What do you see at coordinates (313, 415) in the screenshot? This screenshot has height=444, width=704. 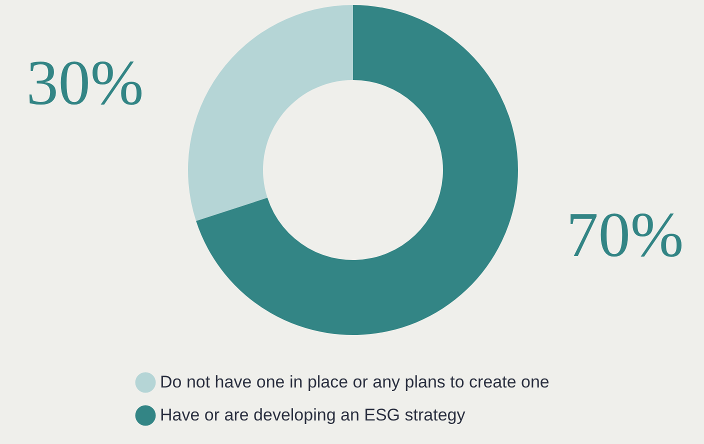 I see `legend-label: Have or are developing an ESG strategy` at bounding box center [313, 415].